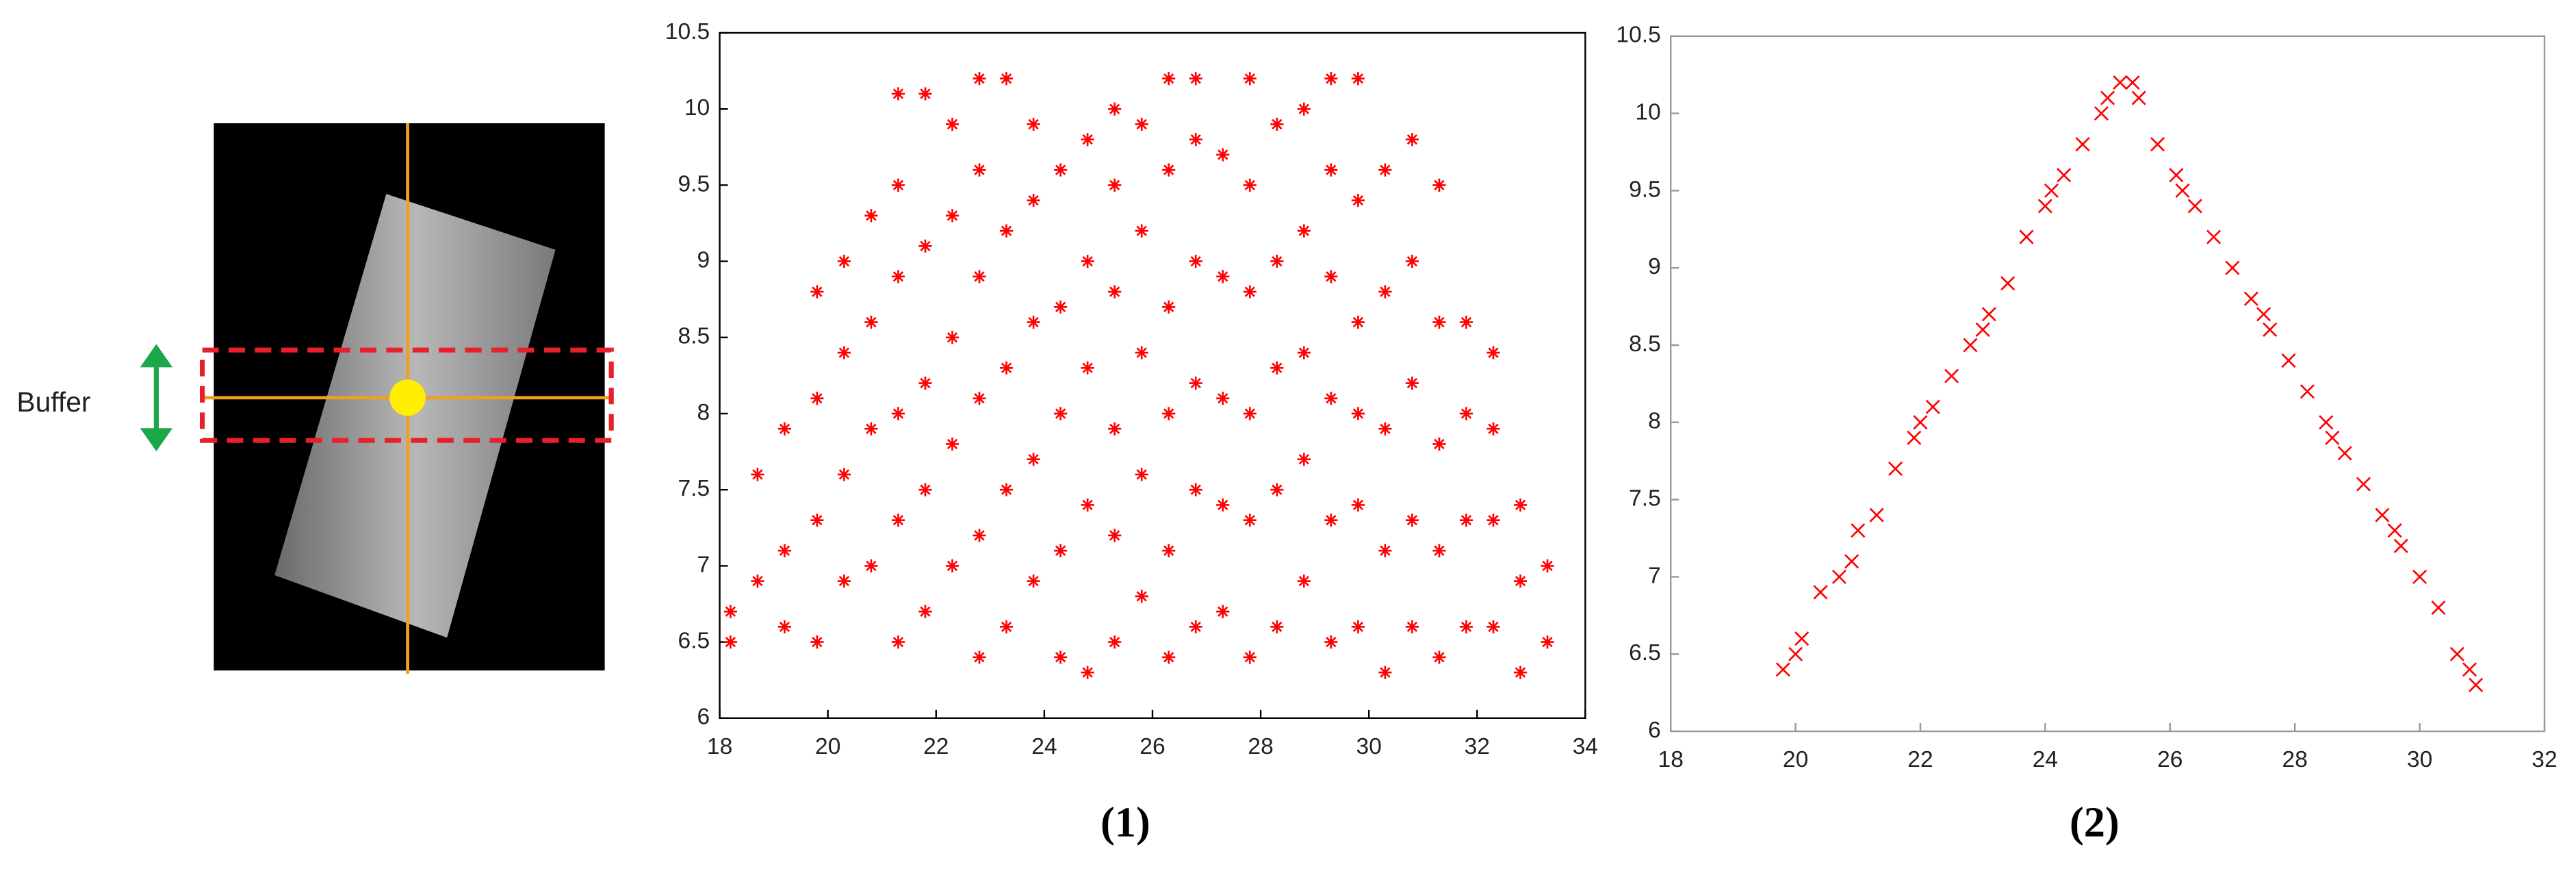  I want to click on x-tick-label: 18, so click(719, 747).